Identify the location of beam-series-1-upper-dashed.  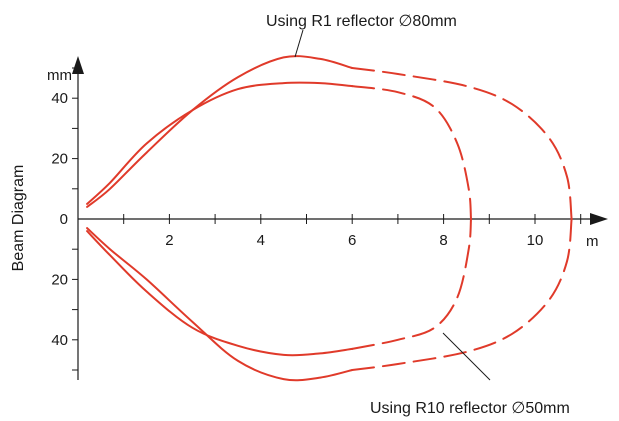
(462, 143).